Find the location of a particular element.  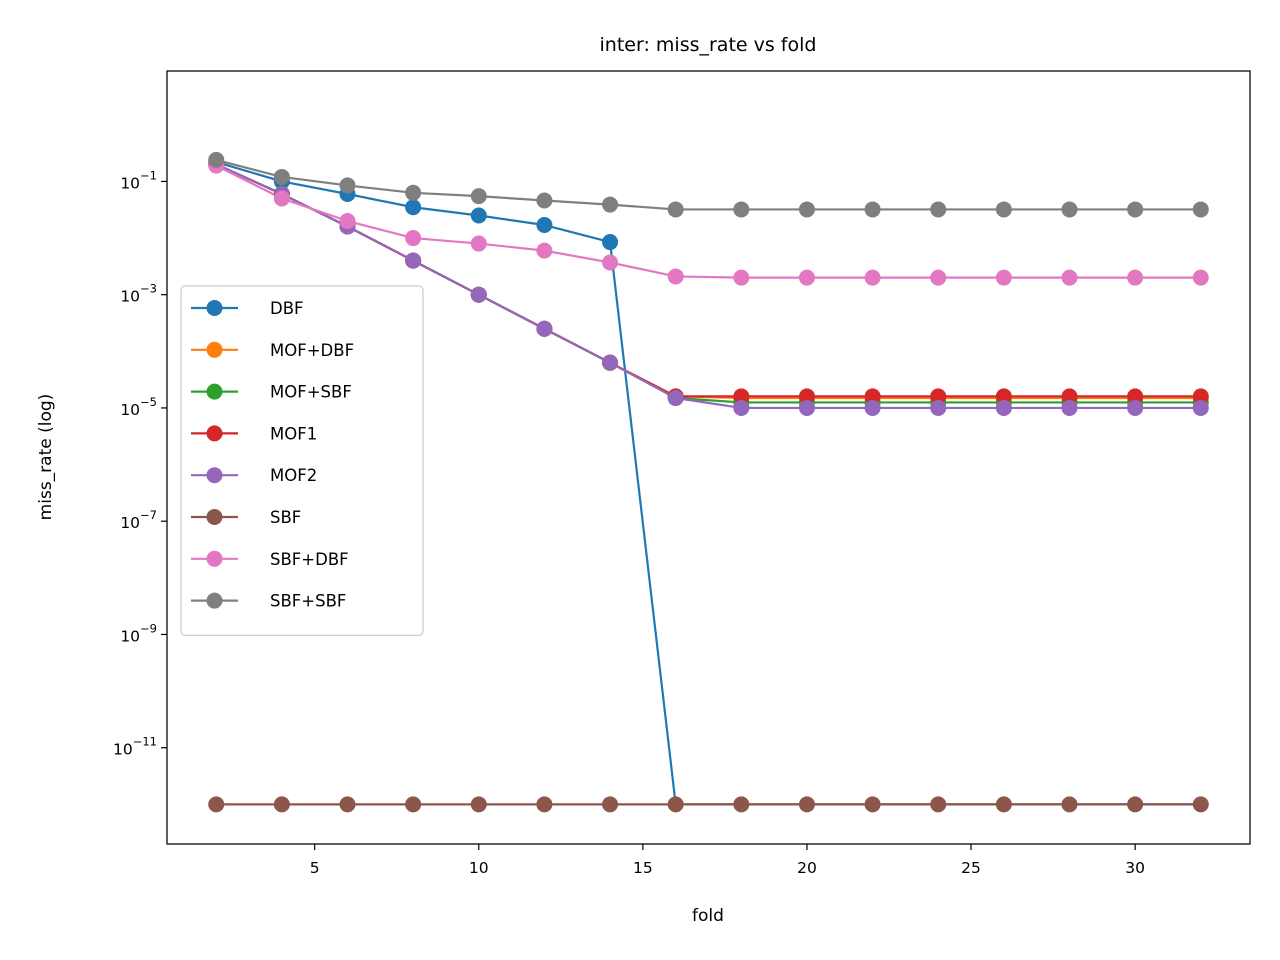

x-tick-label-3: 20 is located at coordinates (807, 868).